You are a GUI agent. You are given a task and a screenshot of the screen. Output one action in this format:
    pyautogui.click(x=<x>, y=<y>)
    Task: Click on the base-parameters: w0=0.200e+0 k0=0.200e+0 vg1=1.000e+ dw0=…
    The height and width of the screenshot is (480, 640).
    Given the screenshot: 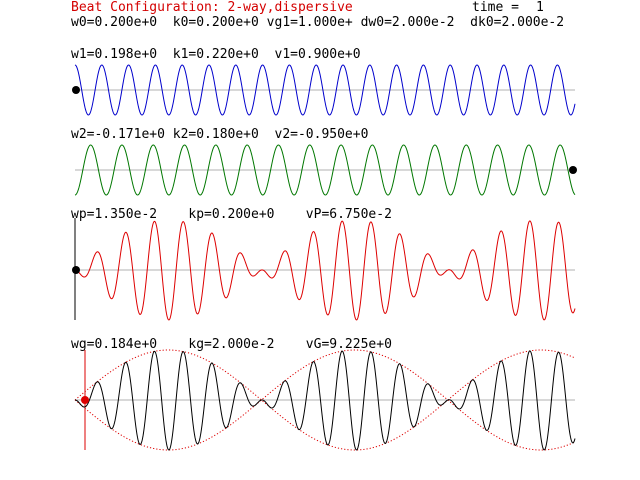 What is the action you would take?
    pyautogui.click(x=318, y=22)
    